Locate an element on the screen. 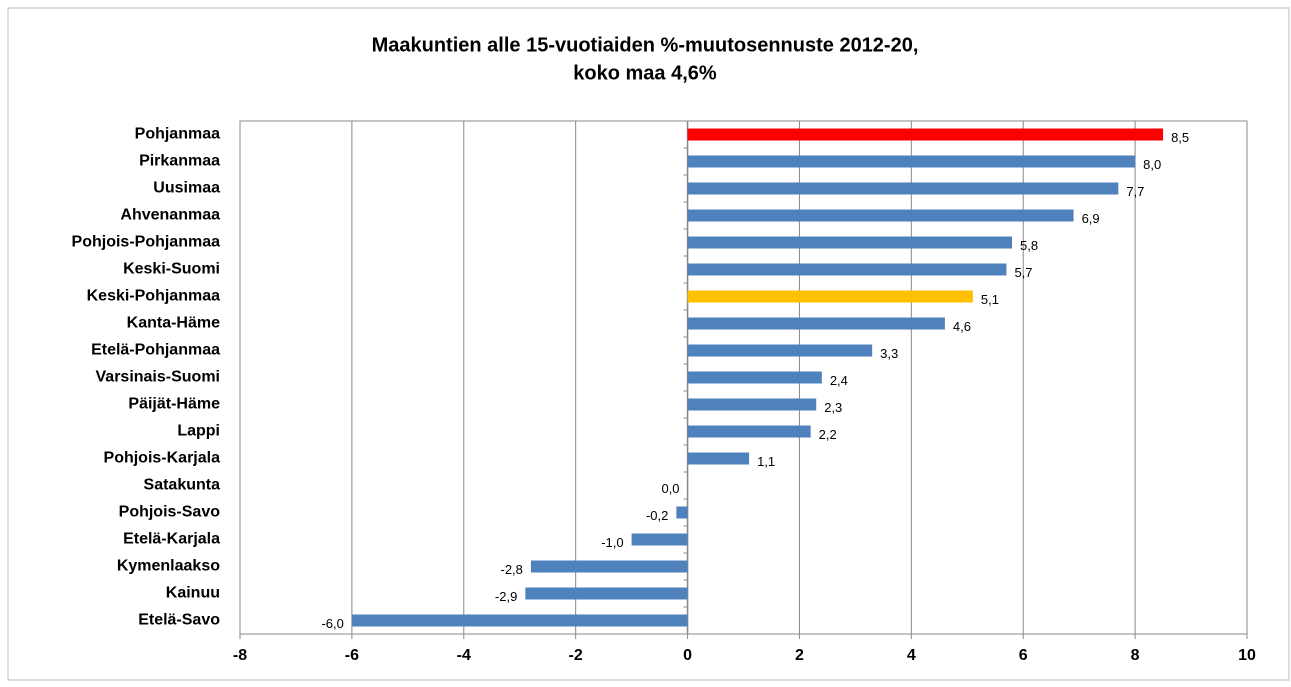 The image size is (1291, 687). value-label: 2,4 is located at coordinates (839, 380).